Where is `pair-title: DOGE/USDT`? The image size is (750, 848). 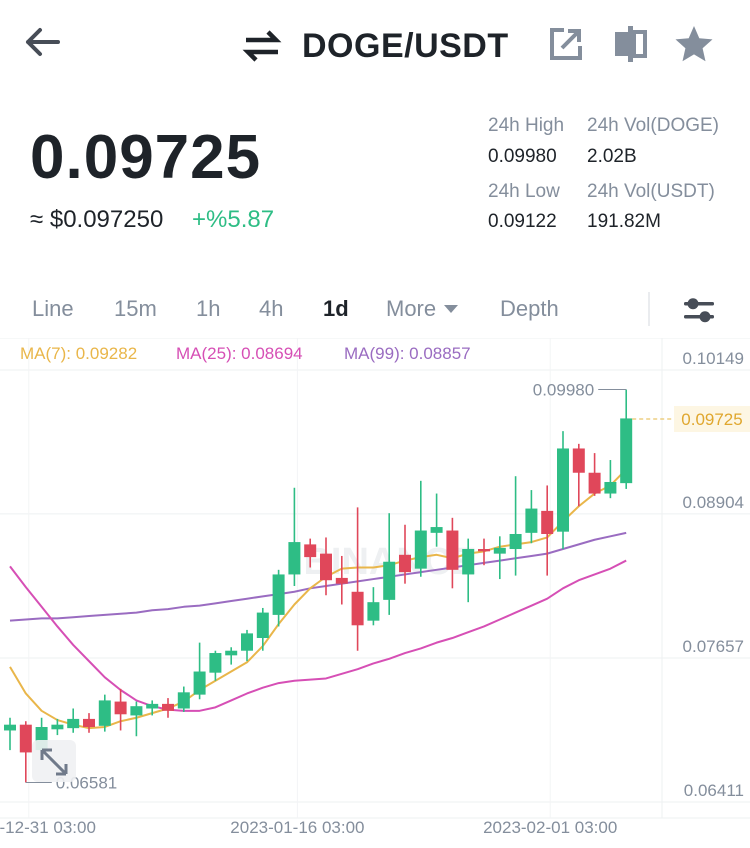 pair-title: DOGE/USDT is located at coordinates (405, 45).